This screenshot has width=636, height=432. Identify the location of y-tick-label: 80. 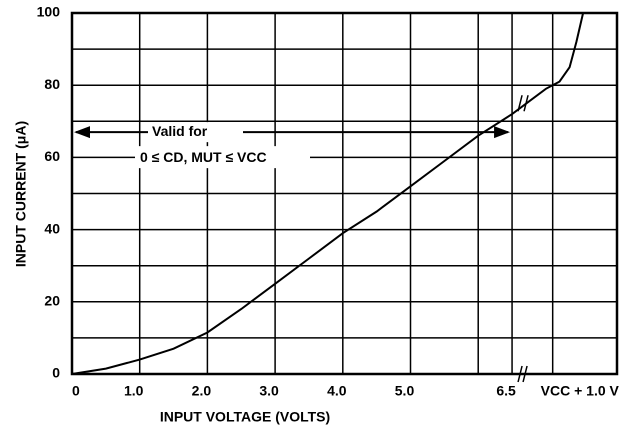
(52, 84).